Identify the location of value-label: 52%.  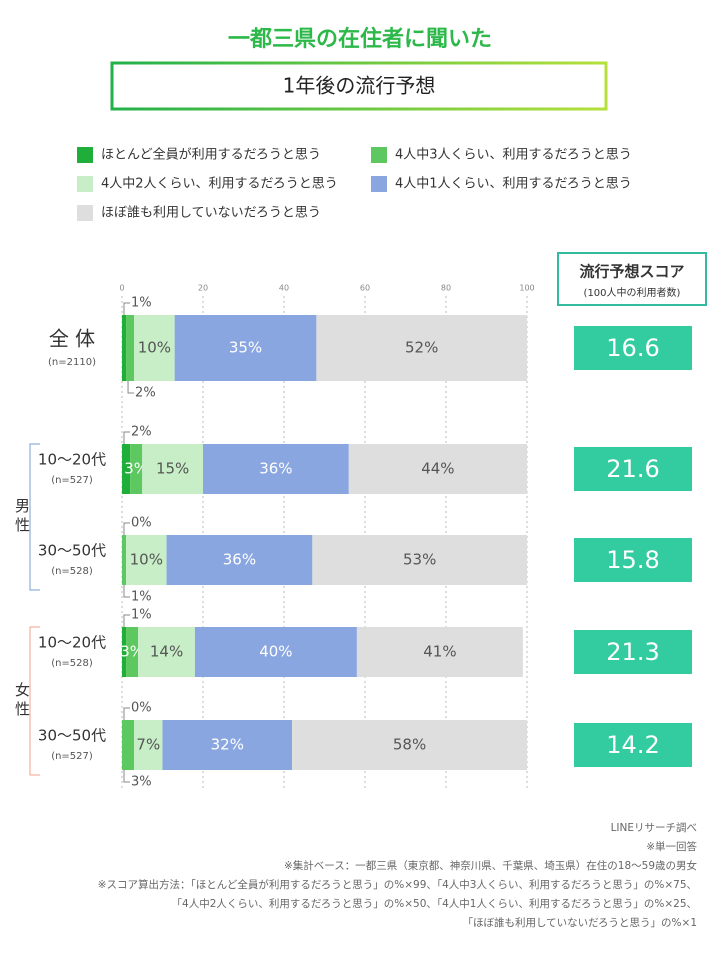
(421, 348).